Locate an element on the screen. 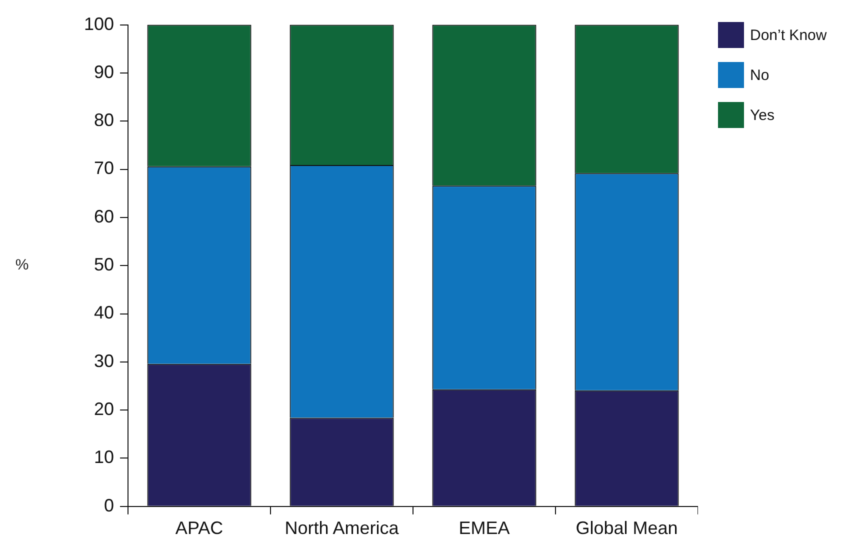  legend-label: No is located at coordinates (760, 75).